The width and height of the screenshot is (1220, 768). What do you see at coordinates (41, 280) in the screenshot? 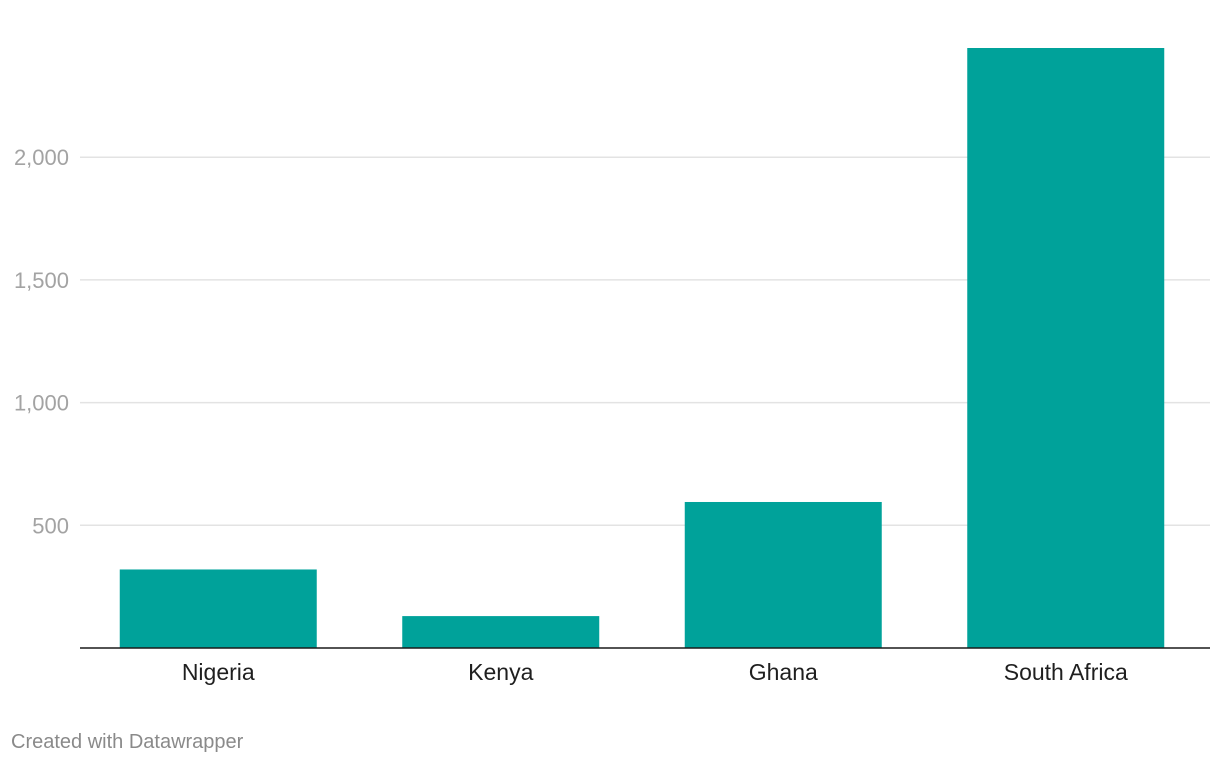
I see `y-tick-label: 1,500` at bounding box center [41, 280].